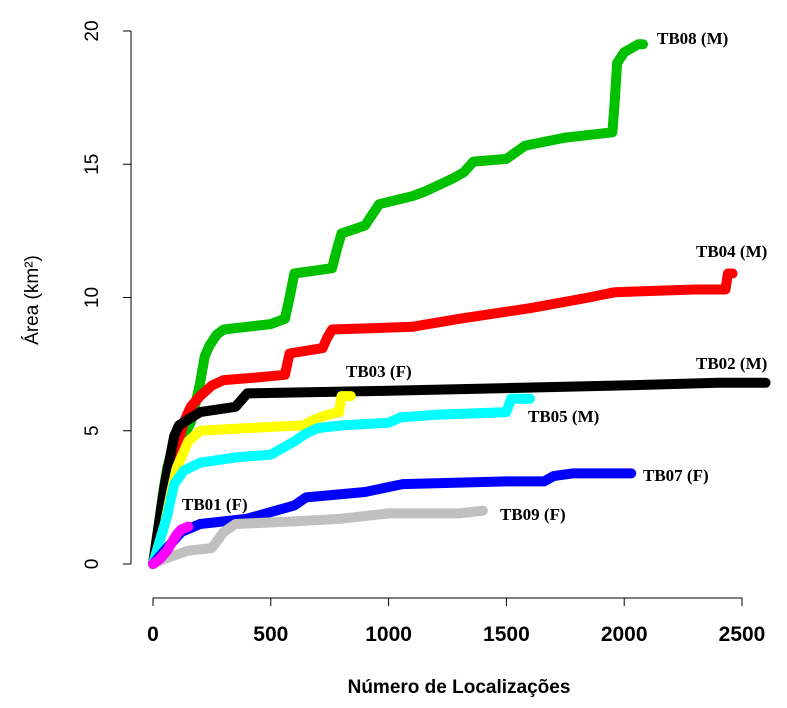  Describe the element at coordinates (107, 295) in the screenshot. I see `y-axis: 0 5 10 15 20` at that location.